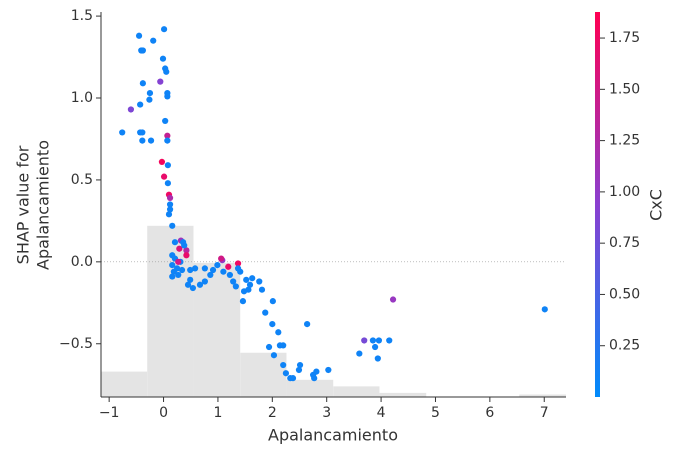  What do you see at coordinates (624, 89) in the screenshot?
I see `colorbar-tick-label: 1.50` at bounding box center [624, 89].